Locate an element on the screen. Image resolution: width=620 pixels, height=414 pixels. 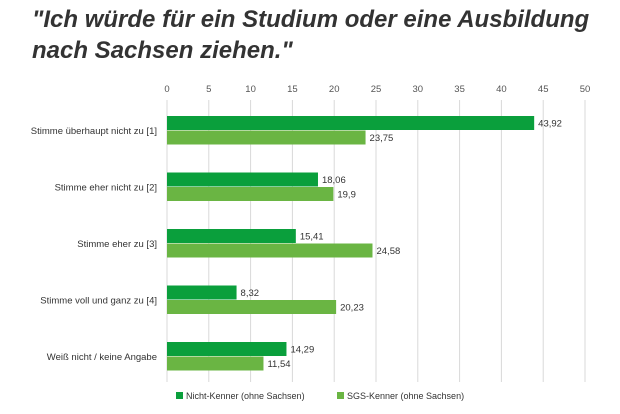
category-label: Stimme eher zu [3] is located at coordinates (117, 244).